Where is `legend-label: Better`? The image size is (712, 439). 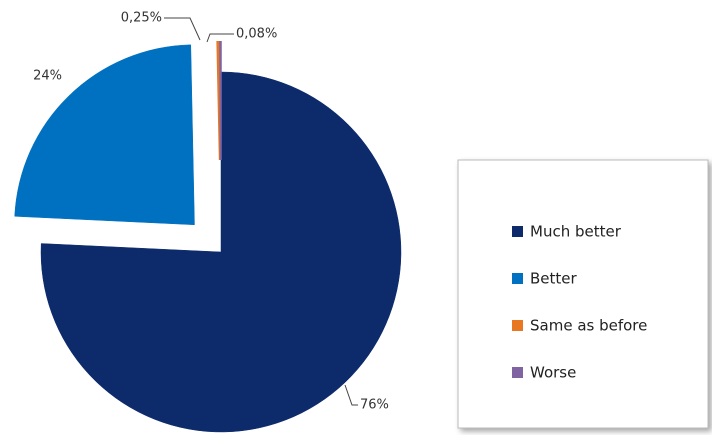
legend-label: Better is located at coordinates (554, 279).